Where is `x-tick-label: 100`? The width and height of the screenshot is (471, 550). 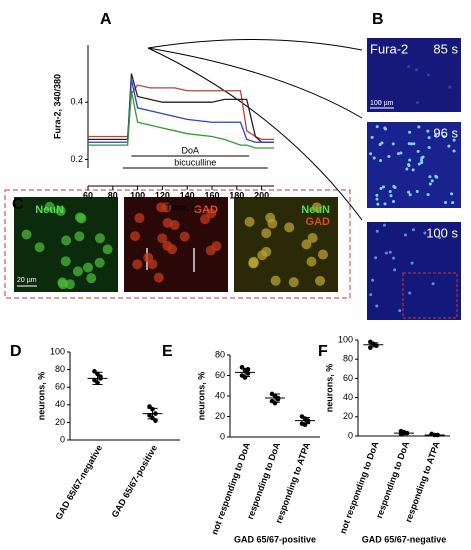 x-tick-label: 100 is located at coordinates (137, 195).